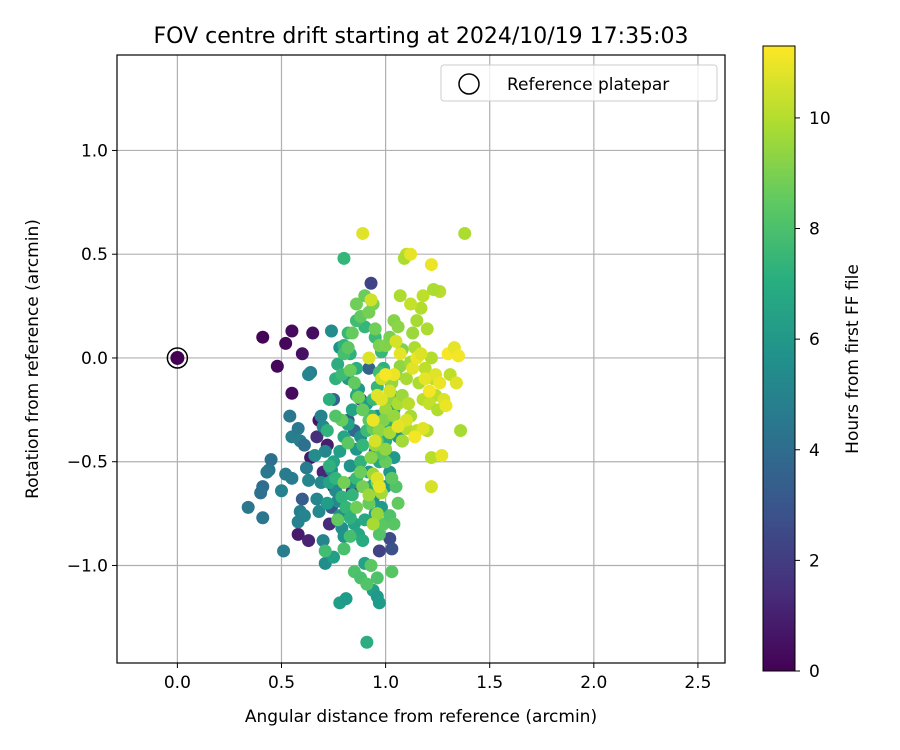  Describe the element at coordinates (593, 683) in the screenshot. I see `x-tick-label: 2.0` at that location.